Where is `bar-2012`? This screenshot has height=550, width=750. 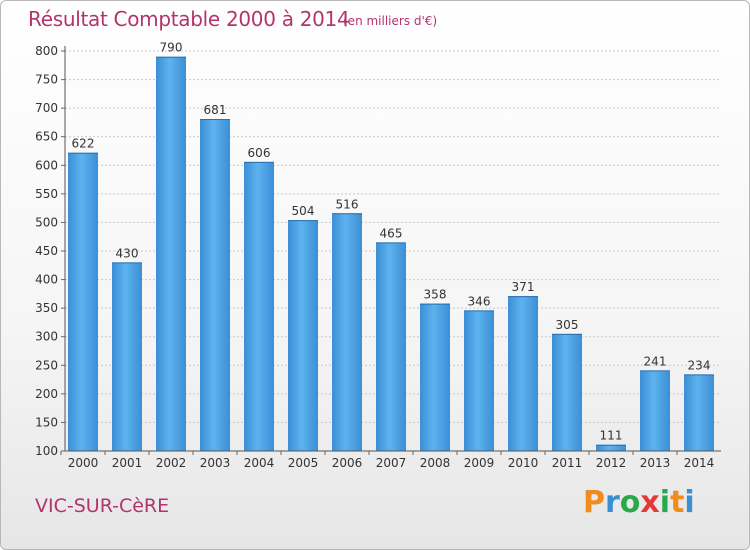 bar-2012 is located at coordinates (611, 447).